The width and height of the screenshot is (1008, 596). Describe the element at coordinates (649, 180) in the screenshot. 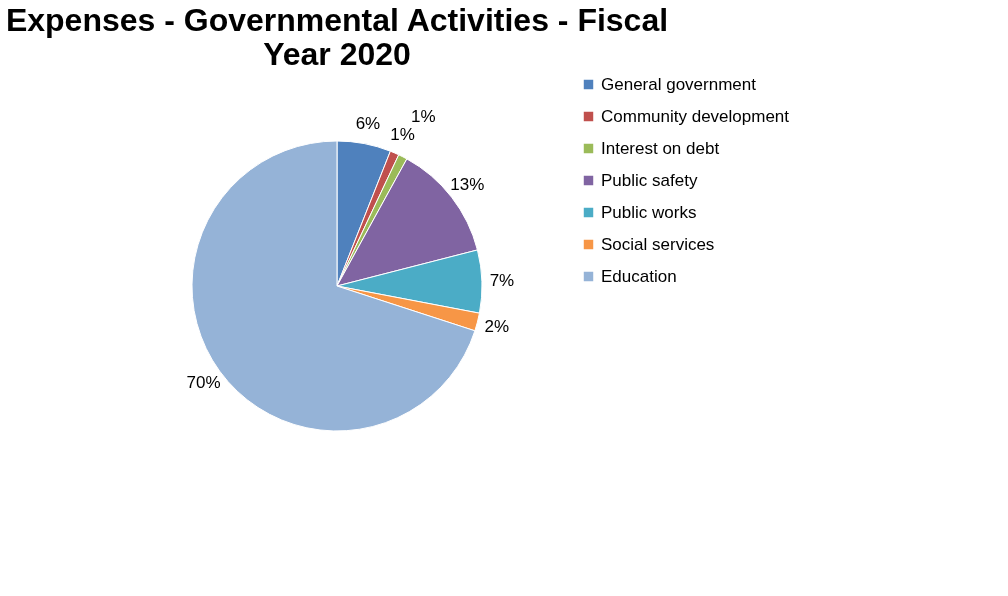

I see `legend-label: Public safety` at that location.